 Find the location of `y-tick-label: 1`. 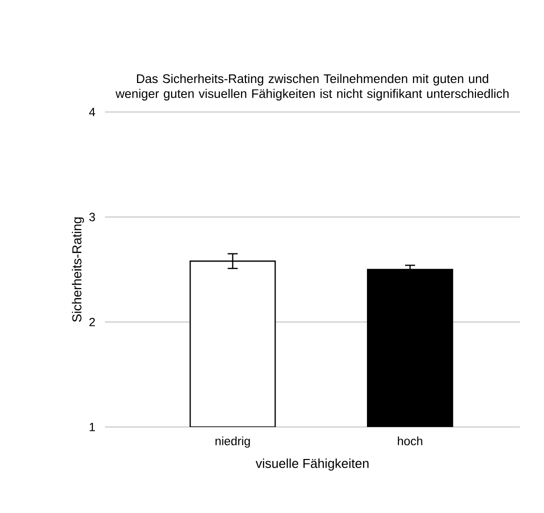

y-tick-label: 1 is located at coordinates (92, 427).